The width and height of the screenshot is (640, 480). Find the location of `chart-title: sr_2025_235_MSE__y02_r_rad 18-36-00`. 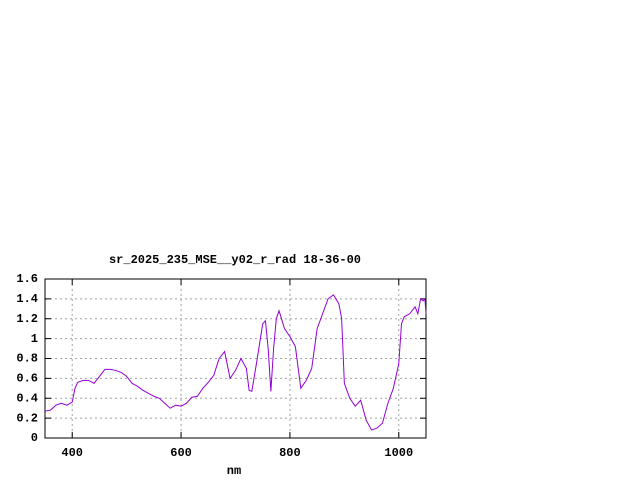

chart-title: sr_2025_235_MSE__y02_r_rad 18-36-00 is located at coordinates (235, 260).